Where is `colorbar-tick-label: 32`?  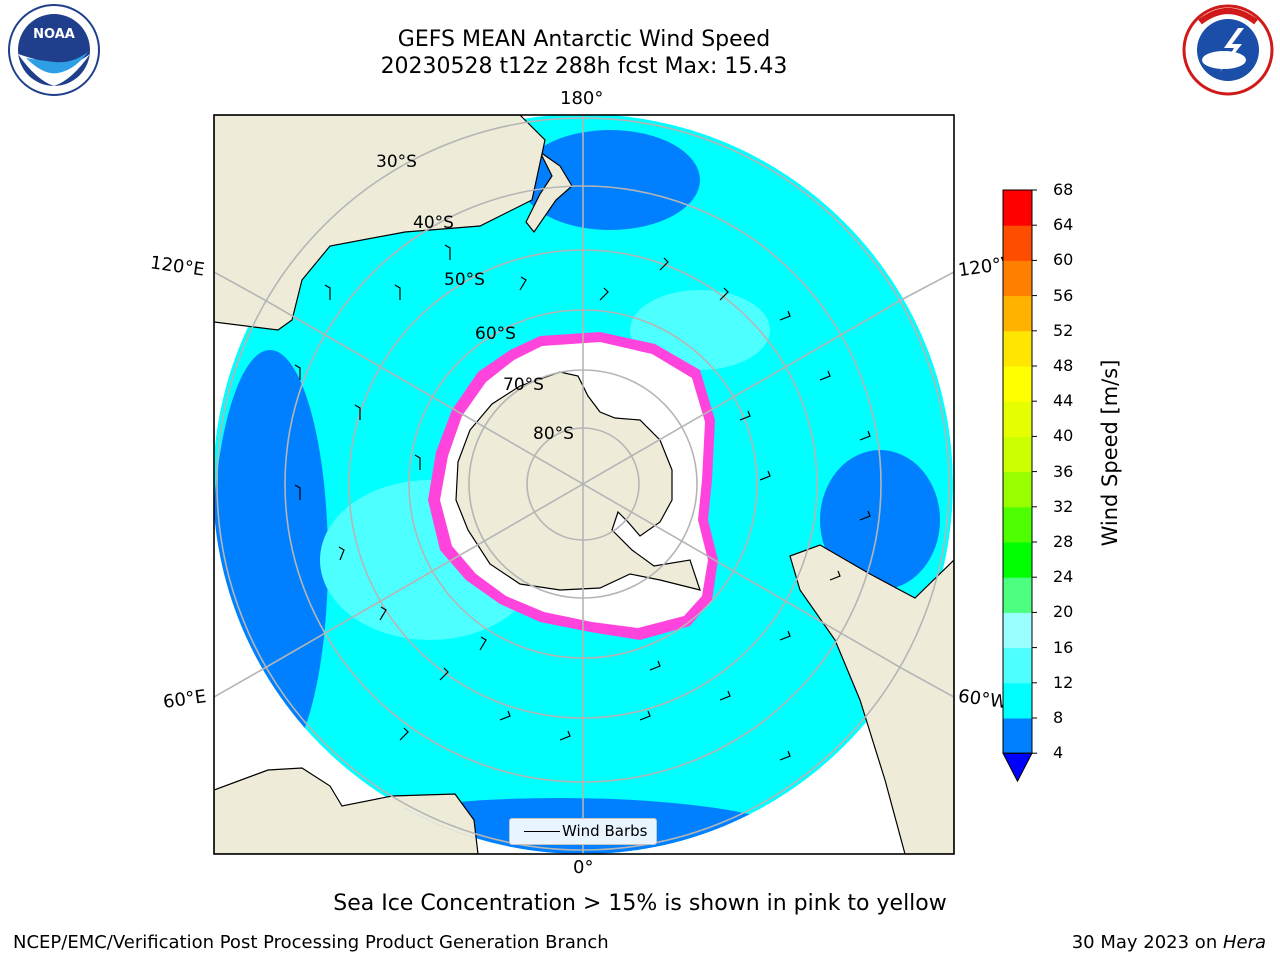
colorbar-tick-label: 32 is located at coordinates (1063, 506).